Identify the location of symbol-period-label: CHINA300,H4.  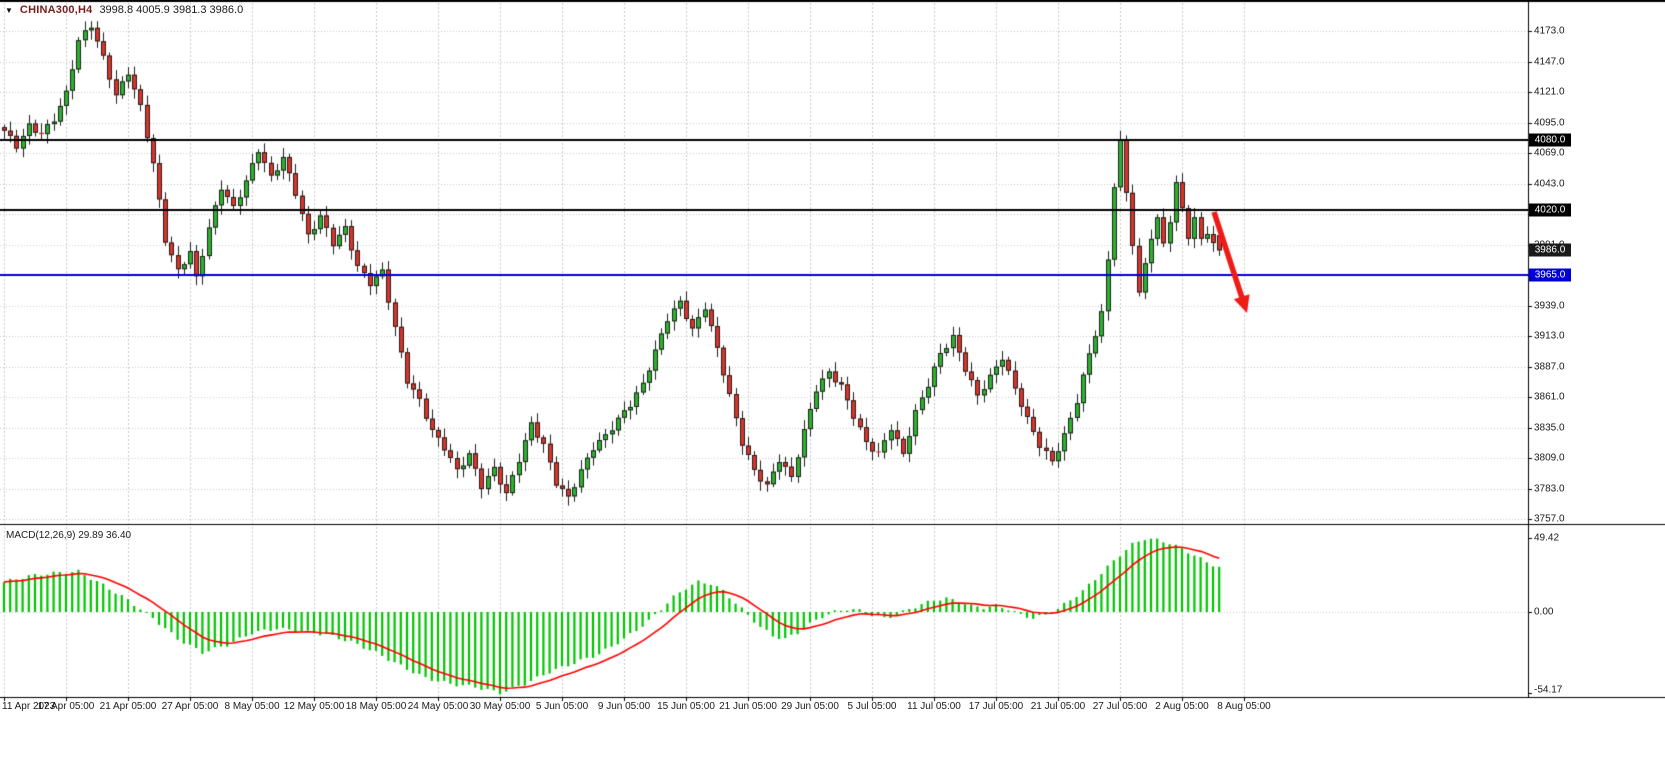
(56, 10).